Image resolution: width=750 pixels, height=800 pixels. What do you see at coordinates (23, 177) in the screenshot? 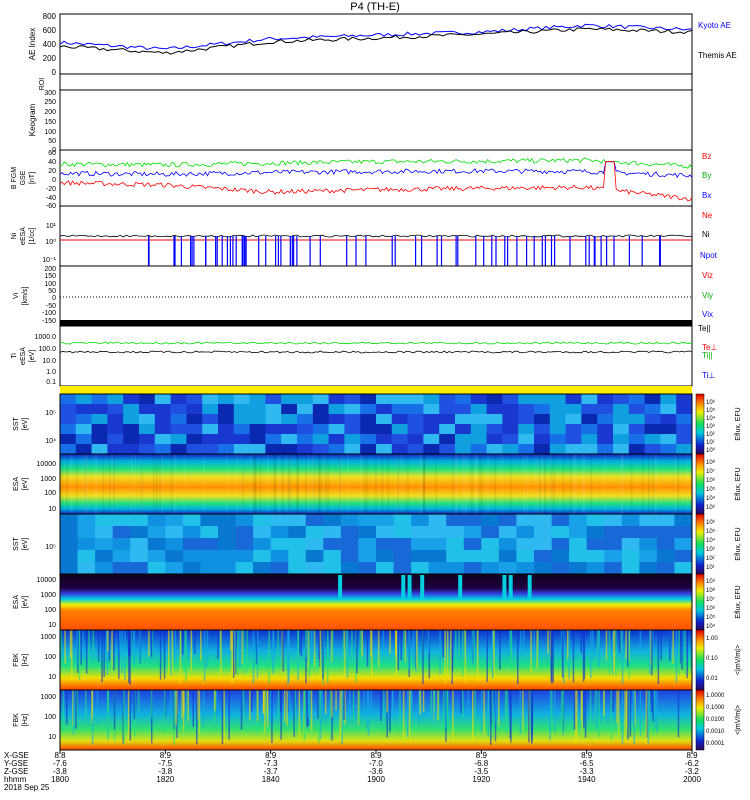
I see `bfgm-ylabel: GSE` at bounding box center [23, 177].